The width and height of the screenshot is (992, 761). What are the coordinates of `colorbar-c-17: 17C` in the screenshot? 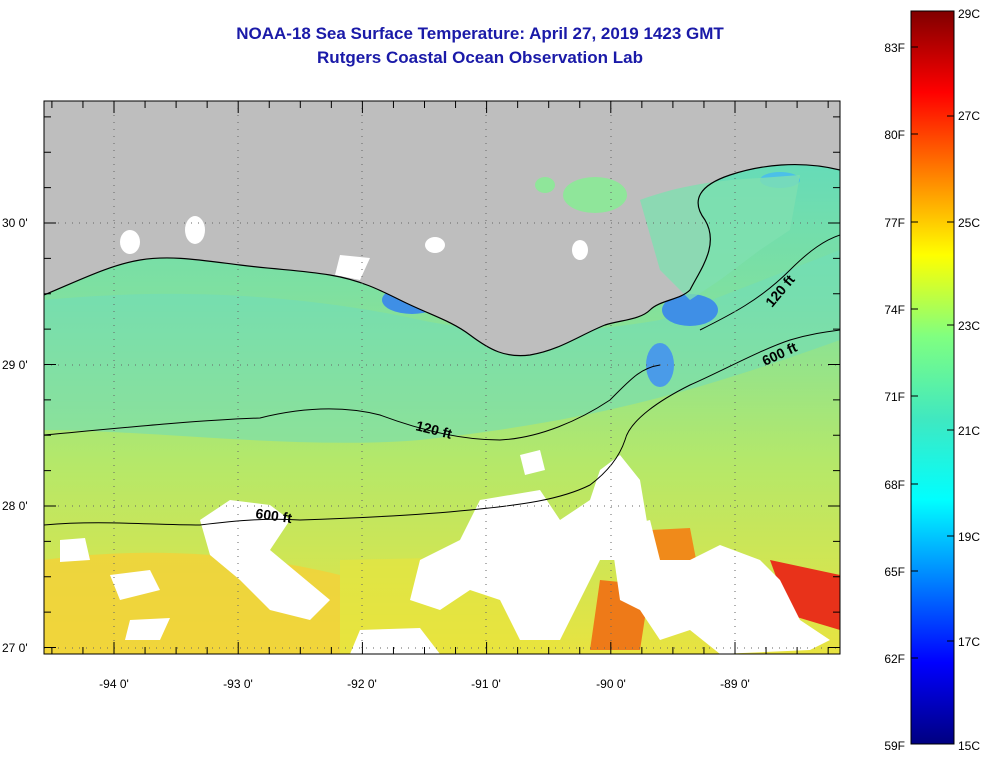 It's located at (969, 642).